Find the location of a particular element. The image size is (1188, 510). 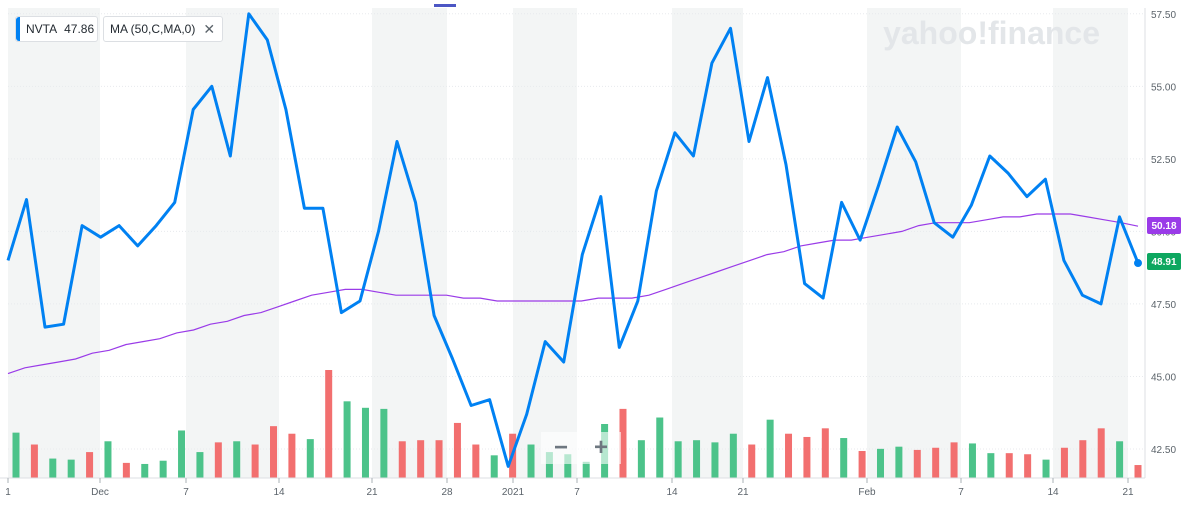

close-icon: ✕ is located at coordinates (209, 28).